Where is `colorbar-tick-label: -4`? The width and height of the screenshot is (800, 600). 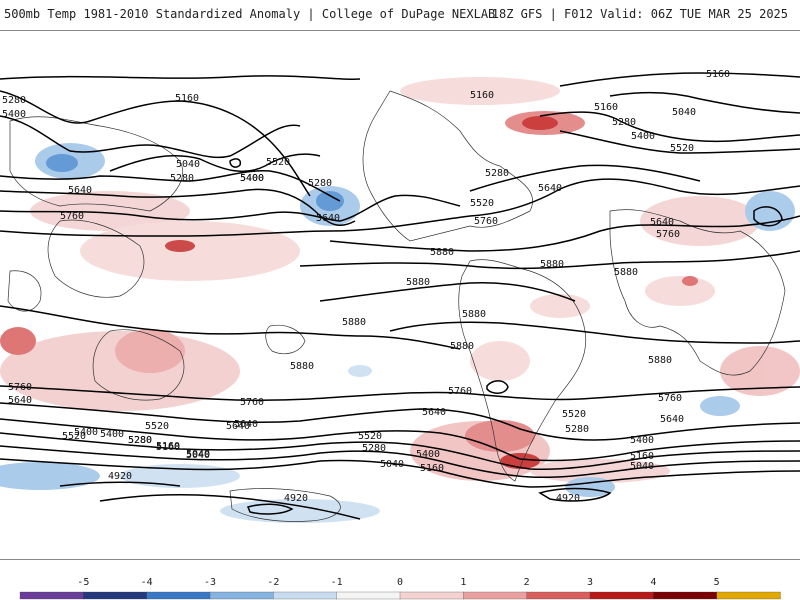
colorbar-tick-label: -4 is located at coordinates (147, 582).